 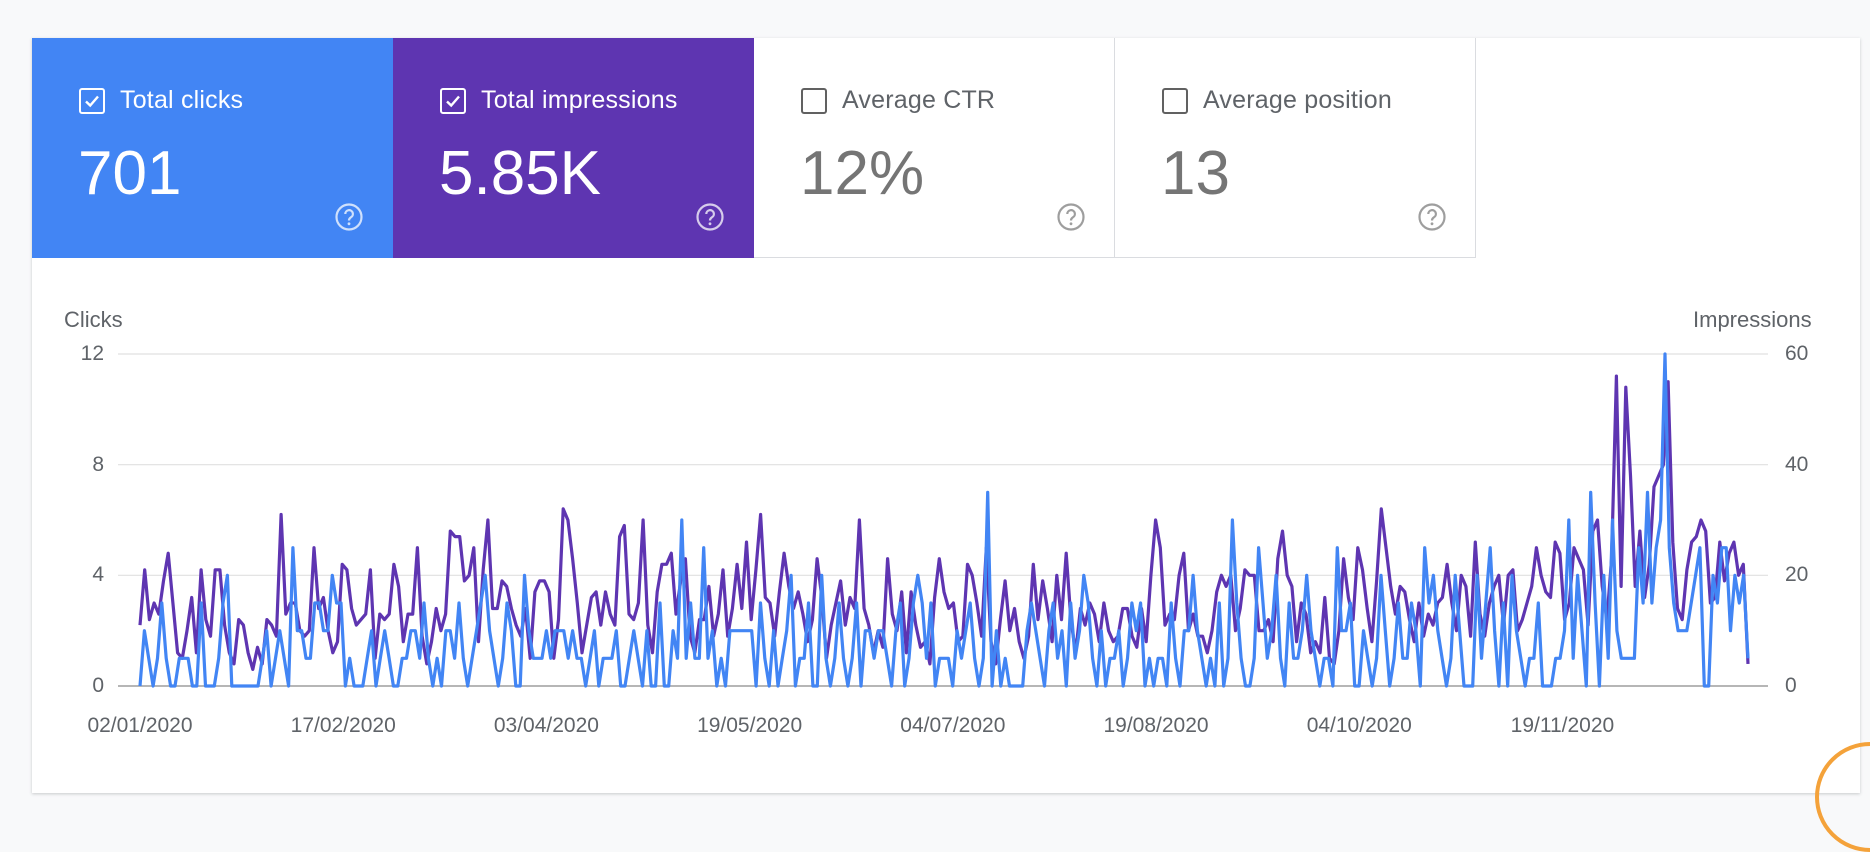 I want to click on x-tick-label: 04/10/2020, so click(x=1359, y=725).